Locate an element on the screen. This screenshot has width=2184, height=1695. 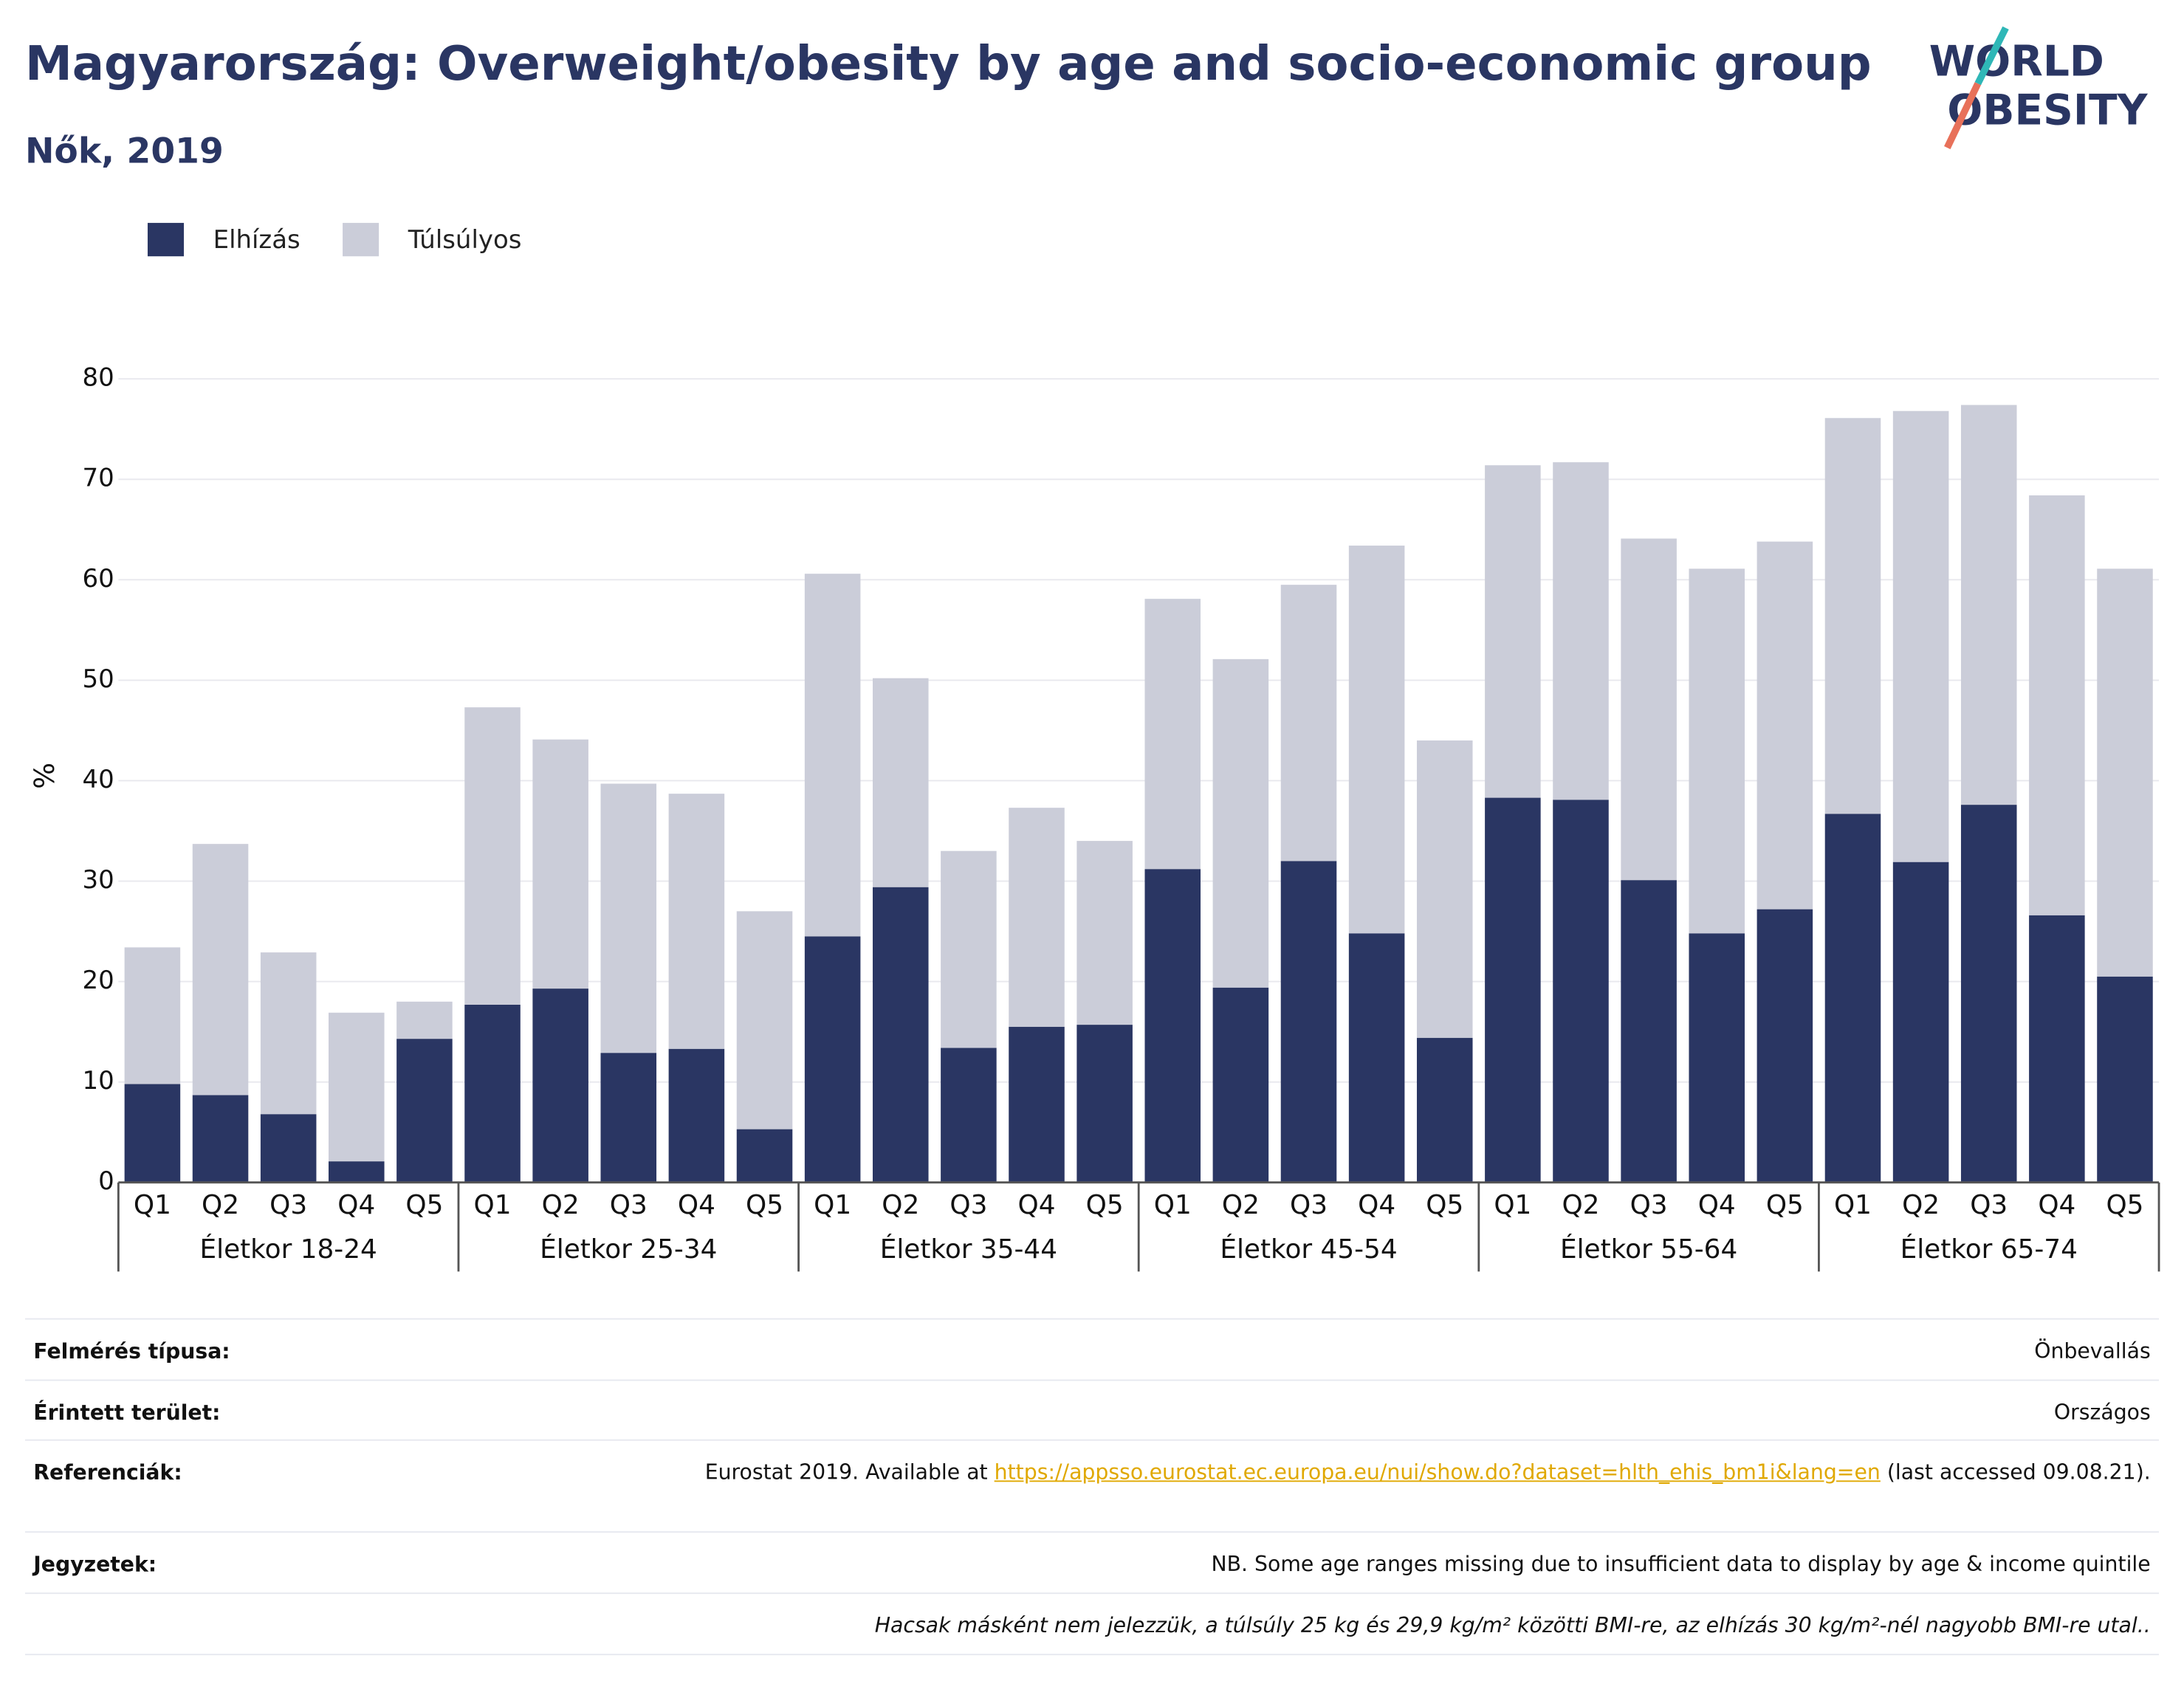
y-tick-label: 50 is located at coordinates (99, 679).